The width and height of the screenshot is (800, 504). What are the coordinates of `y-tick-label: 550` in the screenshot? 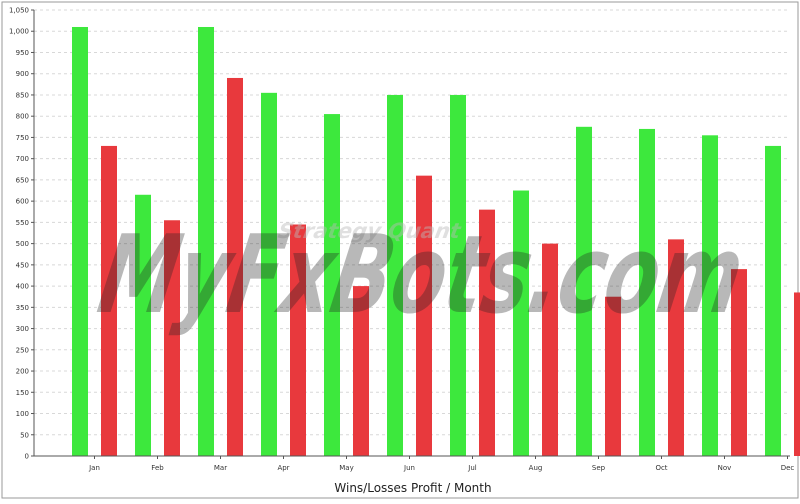 It's located at (22, 223).